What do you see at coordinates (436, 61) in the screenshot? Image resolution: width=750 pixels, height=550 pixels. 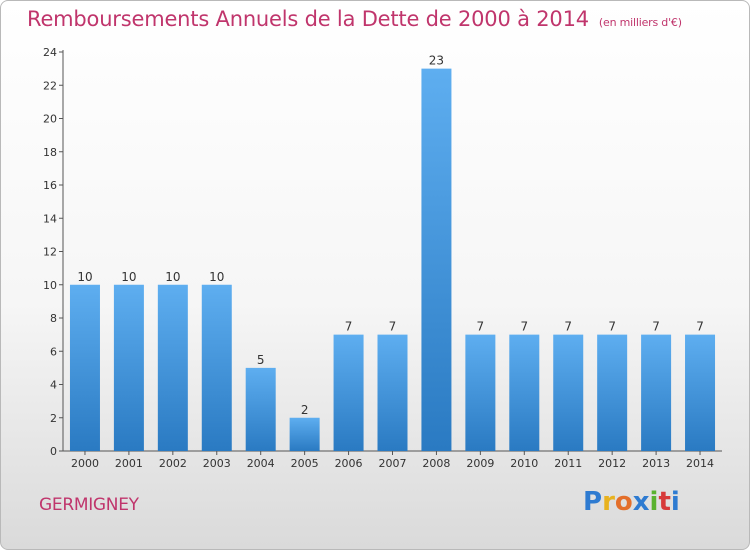 I see `bar-value-label: 23` at bounding box center [436, 61].